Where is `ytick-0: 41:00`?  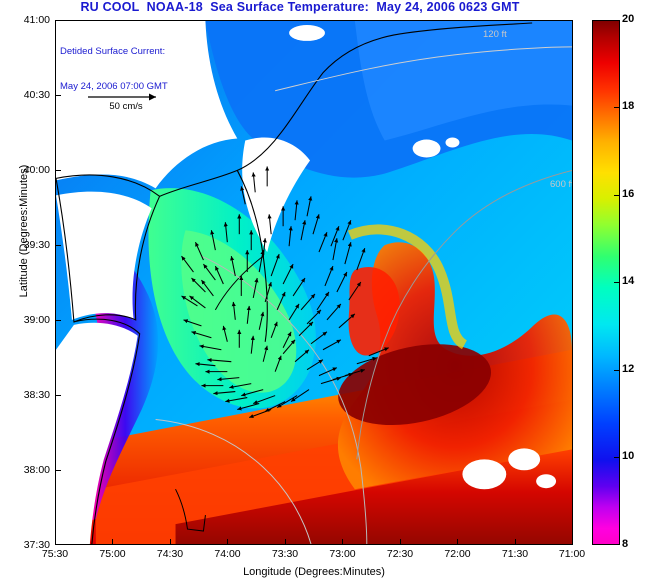 ytick-0: 41:00 is located at coordinates (36, 20).